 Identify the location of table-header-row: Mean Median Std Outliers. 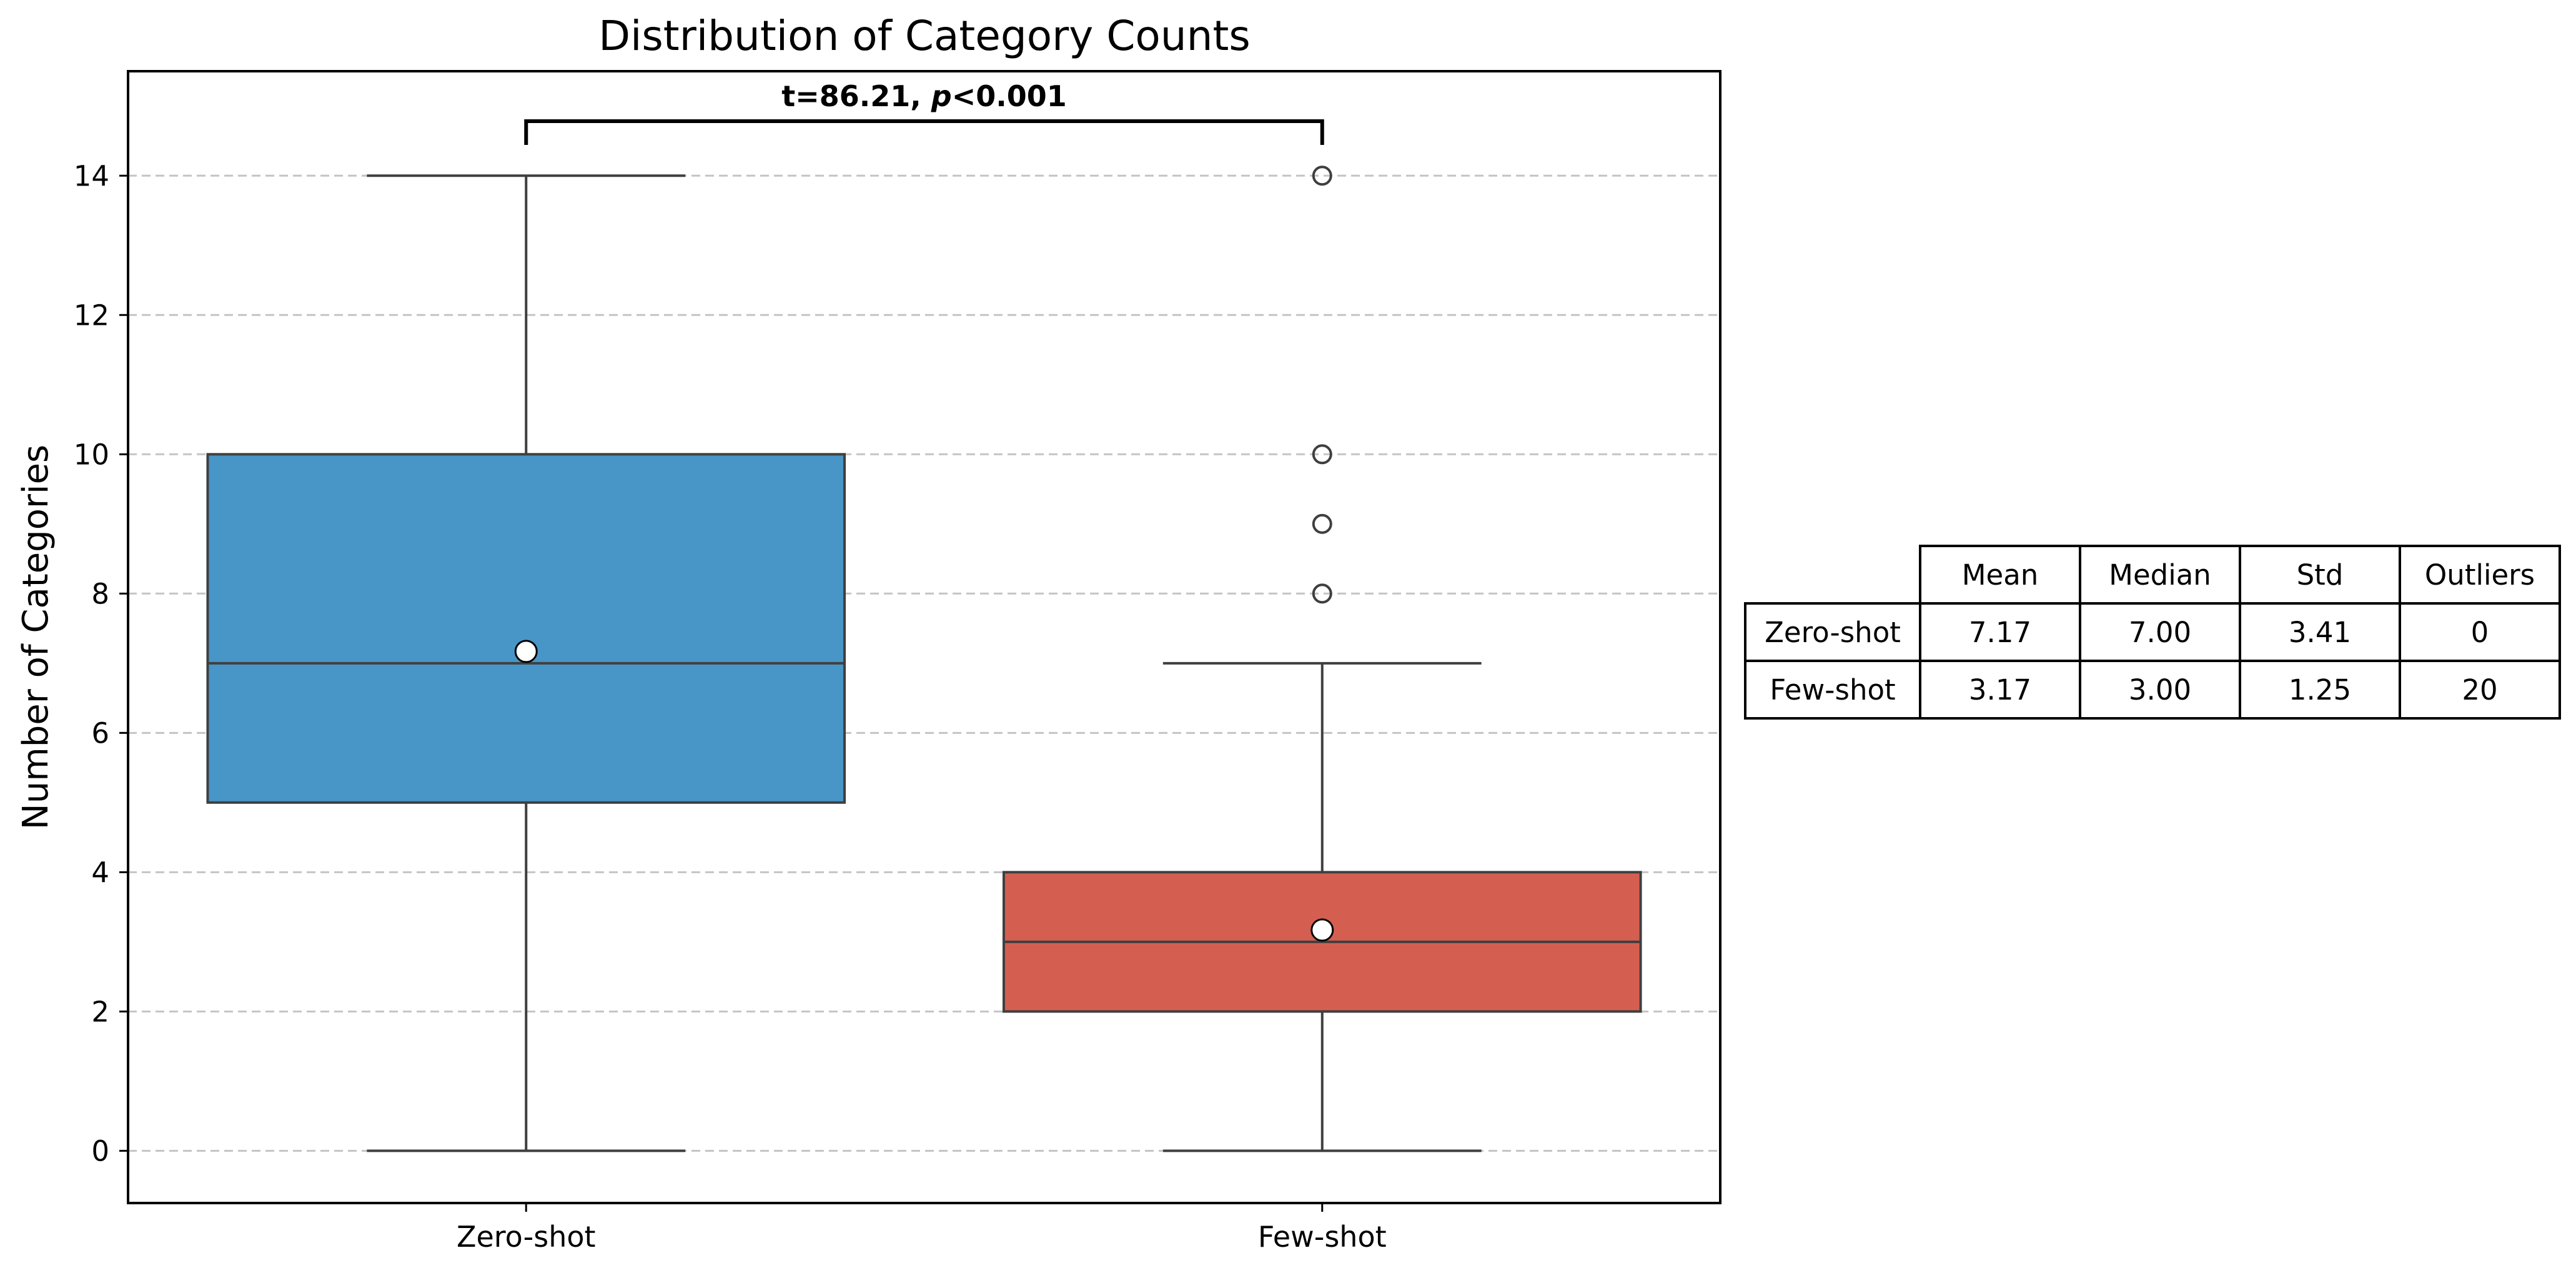
(2153, 575).